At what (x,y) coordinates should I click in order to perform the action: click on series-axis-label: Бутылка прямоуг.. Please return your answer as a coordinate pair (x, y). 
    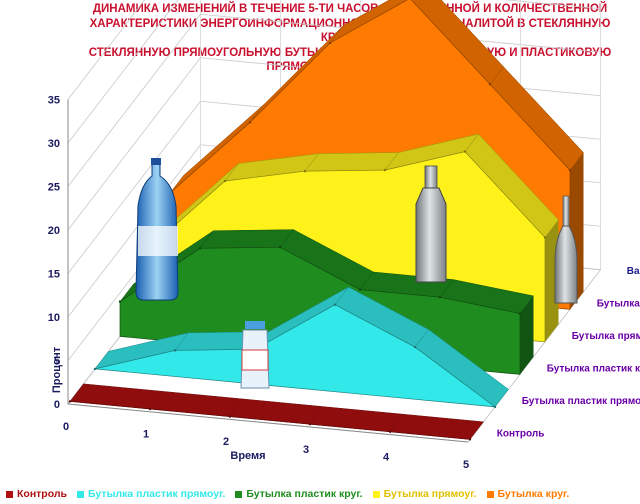
    Looking at the image, I should click on (606, 336).